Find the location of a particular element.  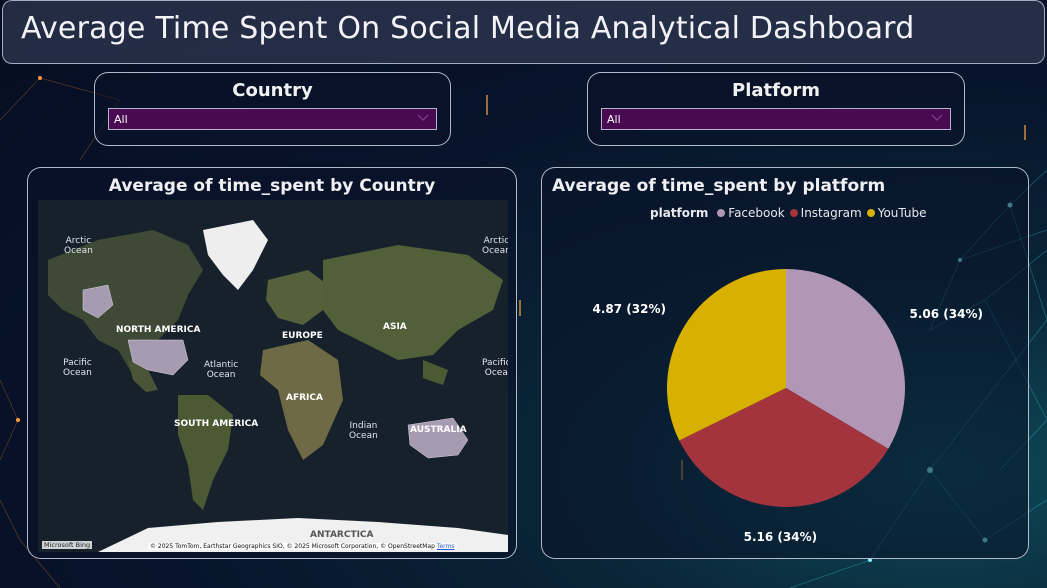

pie-legend: platform Facebook Instagram YouTube is located at coordinates (791, 213).